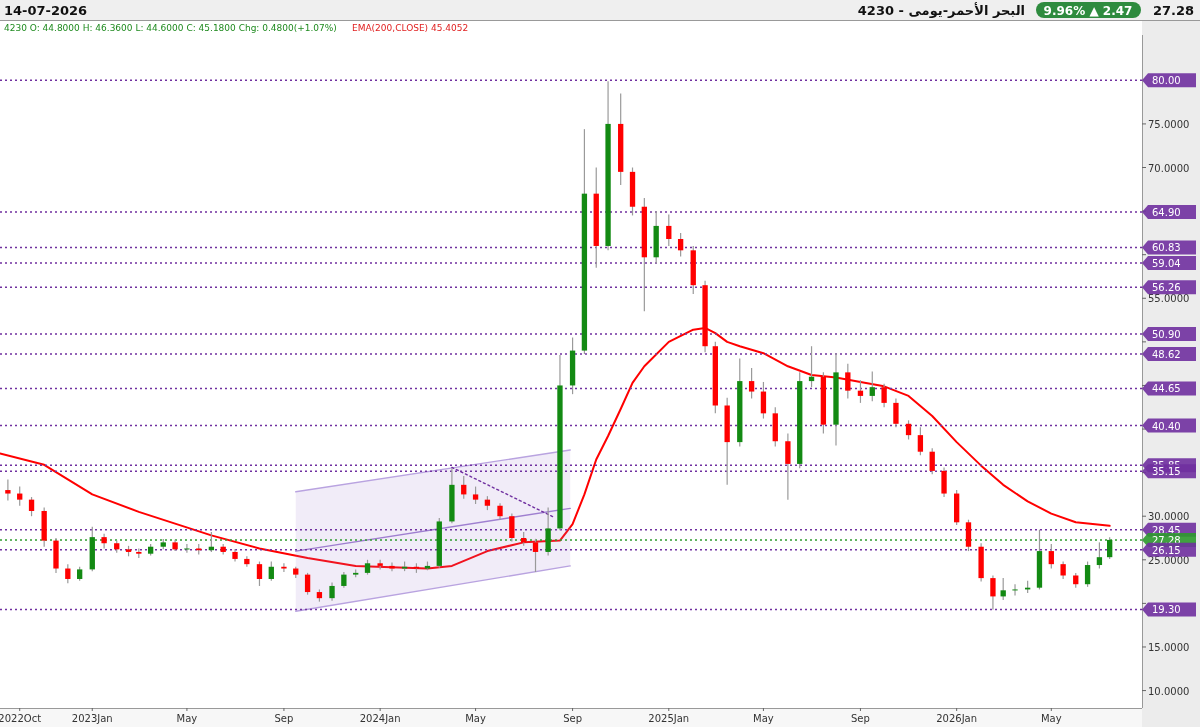  I want to click on ref-line-label: 26.15, so click(1166, 550).